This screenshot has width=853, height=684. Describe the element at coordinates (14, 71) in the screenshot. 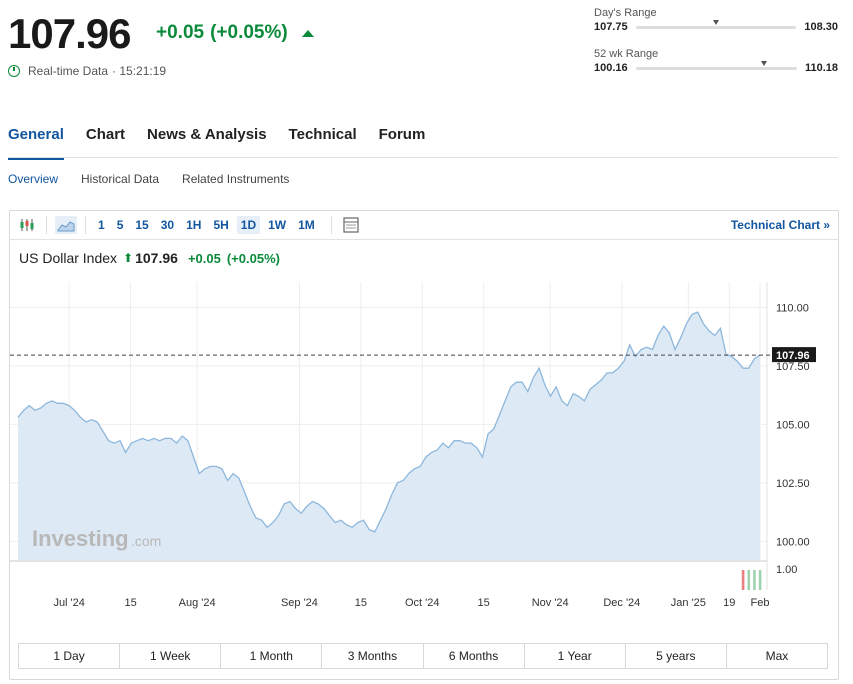

I see `clock-icon` at that location.